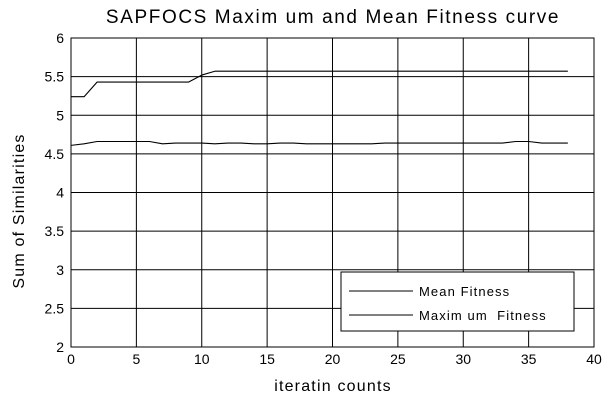 The width and height of the screenshot is (602, 408). Describe the element at coordinates (319, 84) in the screenshot. I see `series-line-maximum-fitness` at that location.